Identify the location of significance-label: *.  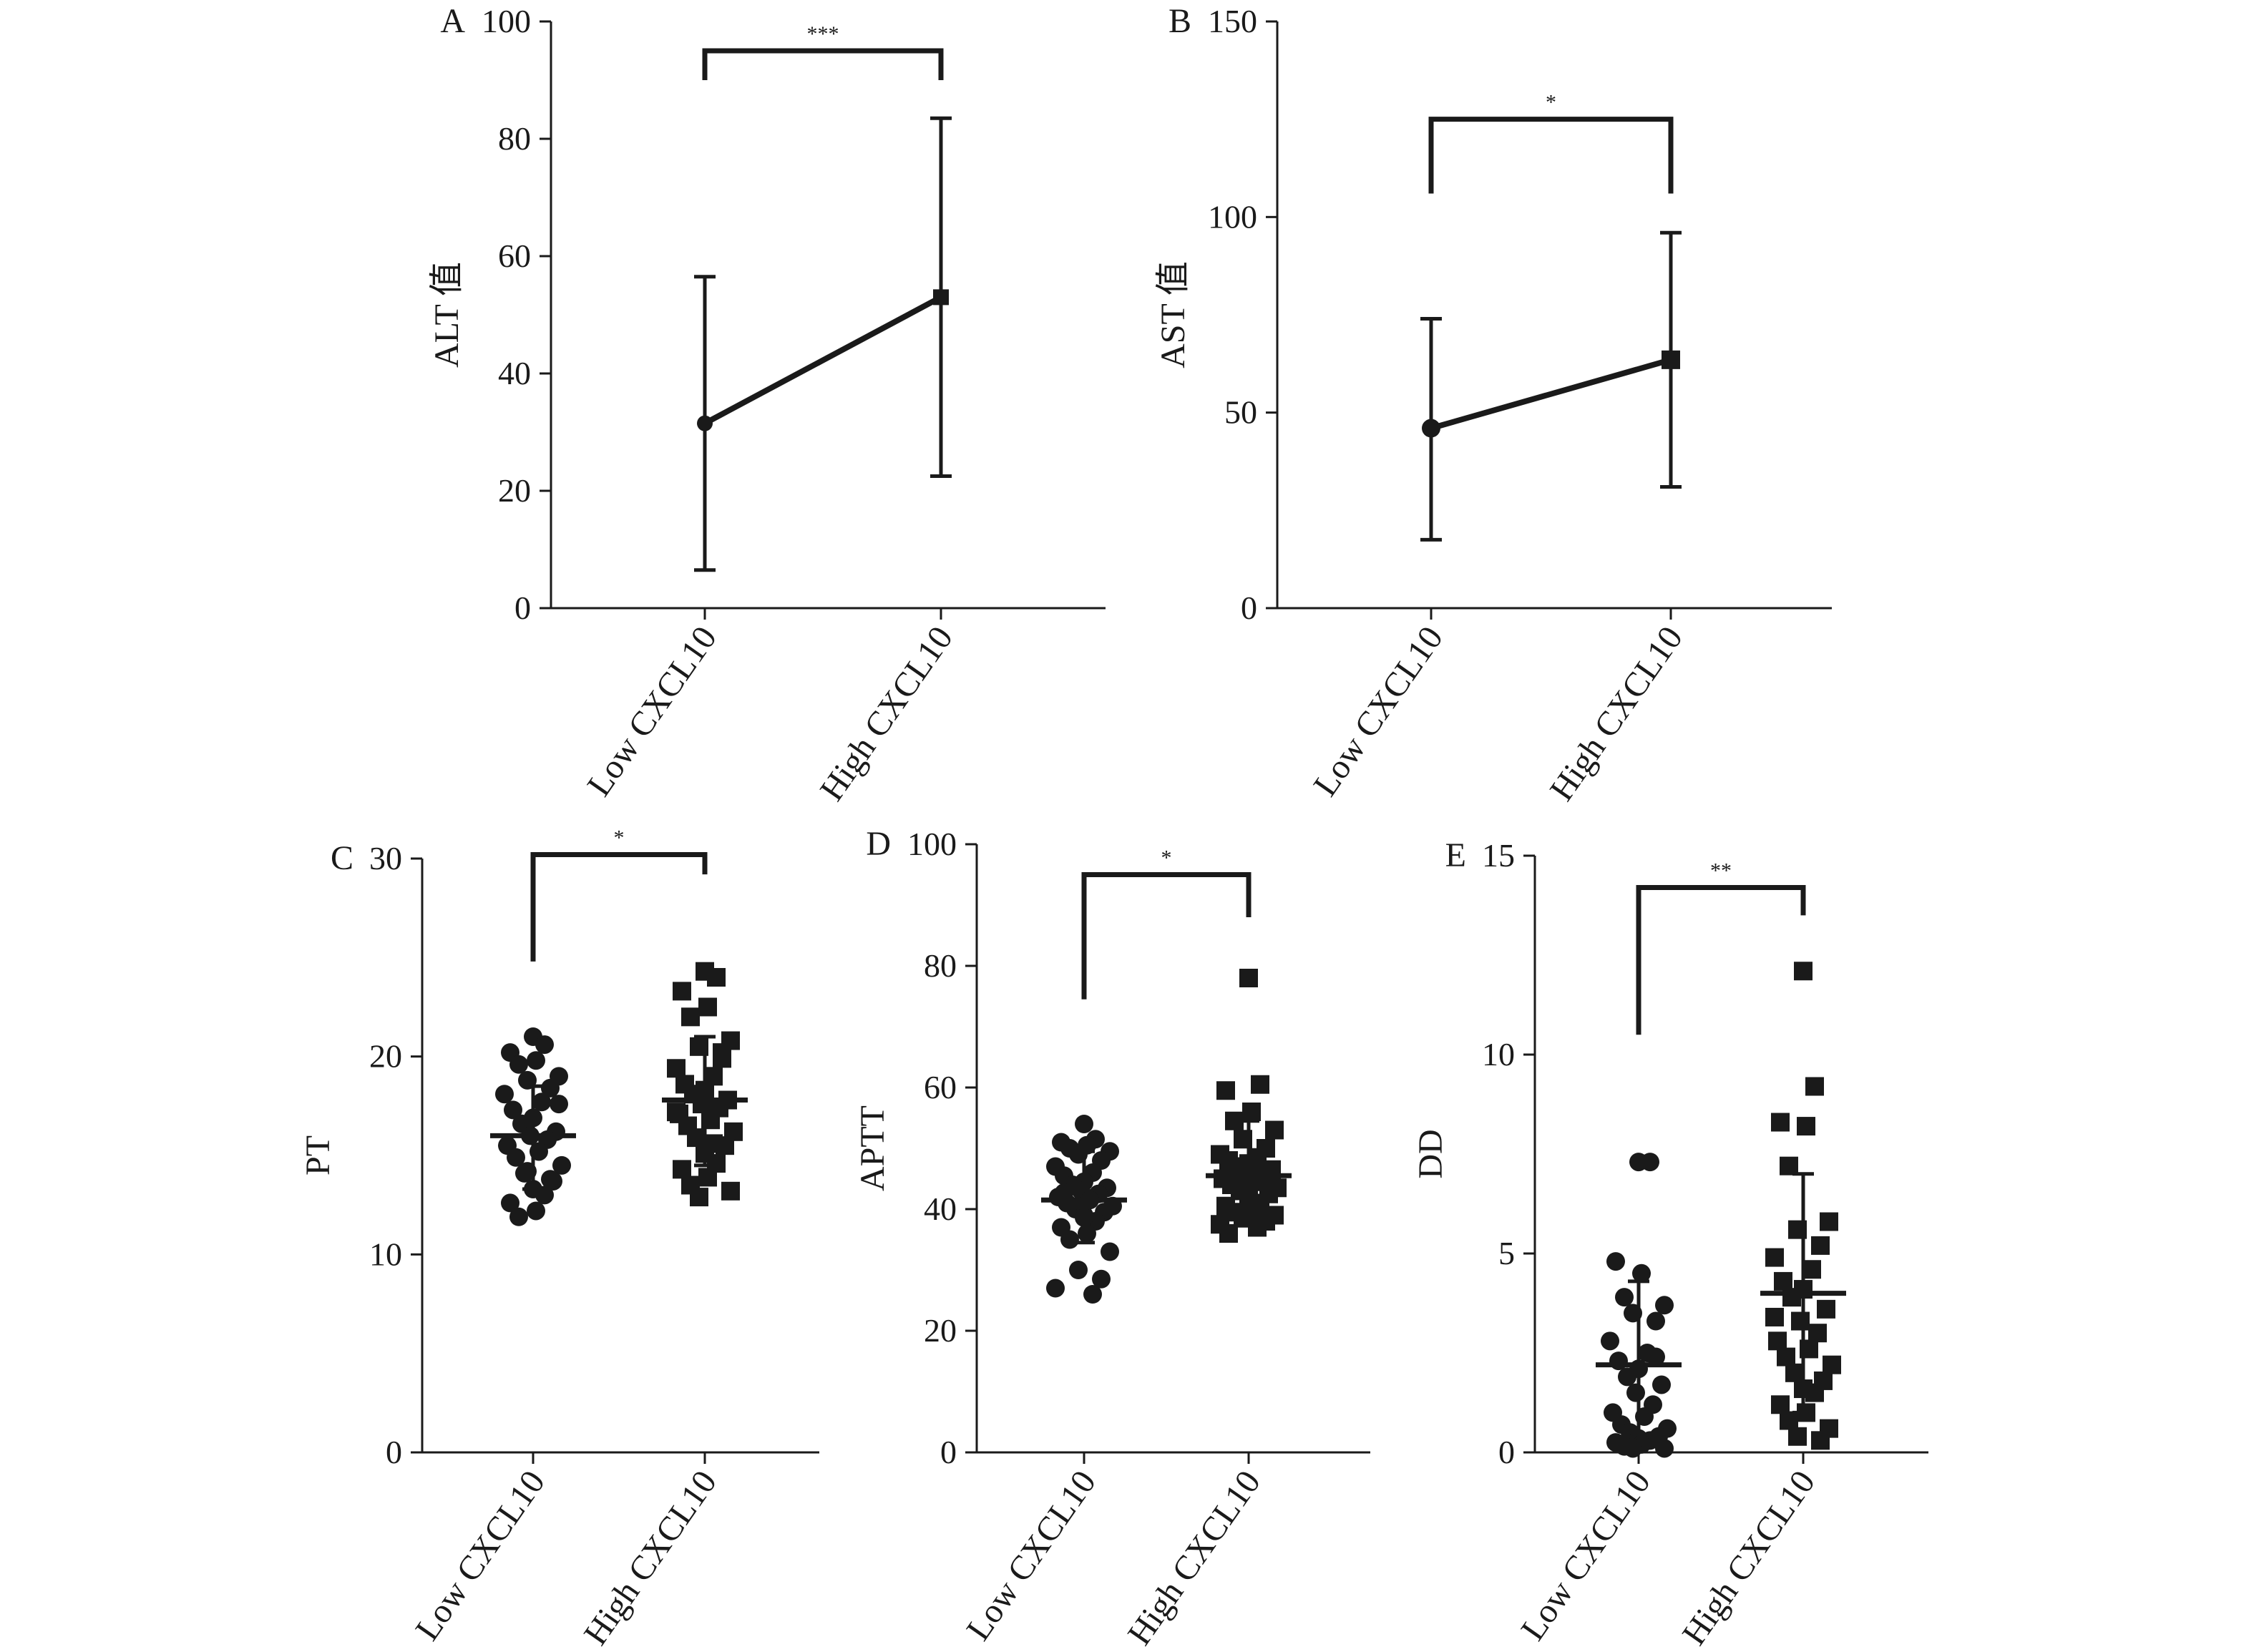
(619, 837).